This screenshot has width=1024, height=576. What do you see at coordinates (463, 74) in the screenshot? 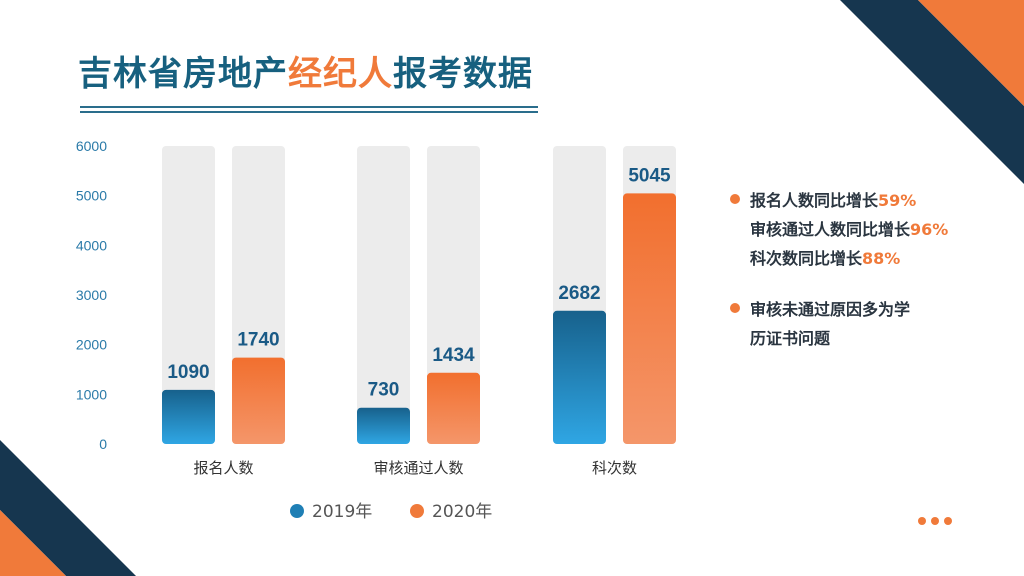
I see `title-part-3: 报考数据` at bounding box center [463, 74].